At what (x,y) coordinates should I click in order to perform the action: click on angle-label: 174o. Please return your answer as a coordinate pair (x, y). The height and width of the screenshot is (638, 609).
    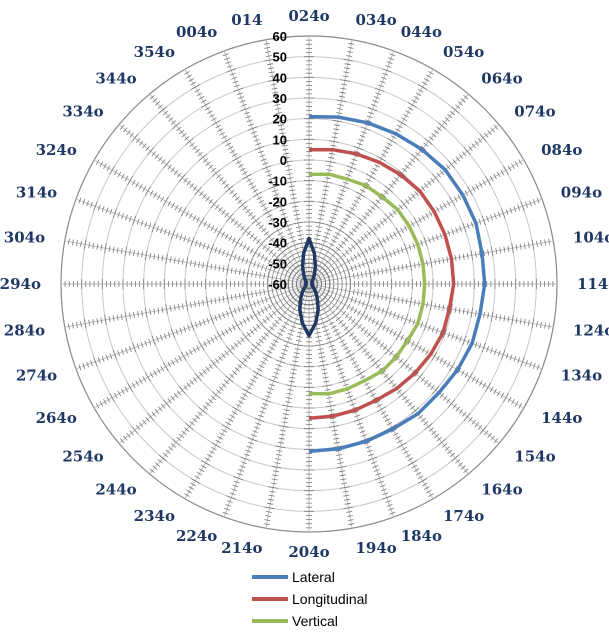
    Looking at the image, I should click on (463, 516).